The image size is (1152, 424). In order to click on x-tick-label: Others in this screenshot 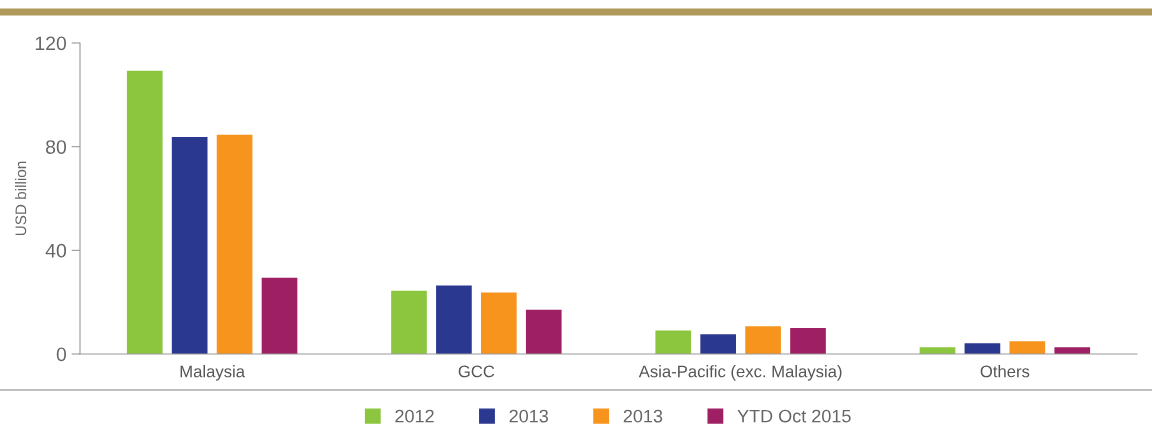, I will do `click(1005, 371)`.